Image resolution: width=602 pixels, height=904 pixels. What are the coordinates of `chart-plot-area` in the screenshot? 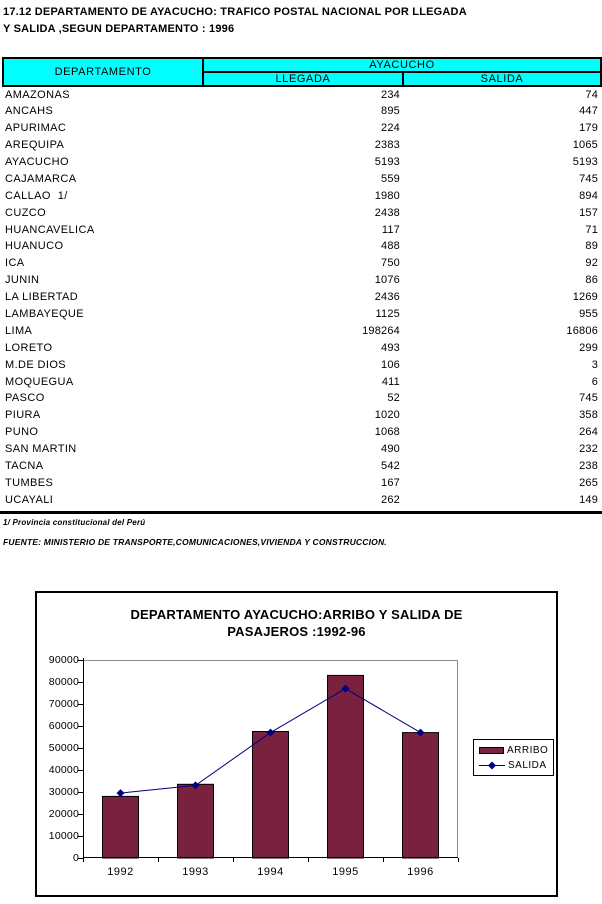 It's located at (268, 760).